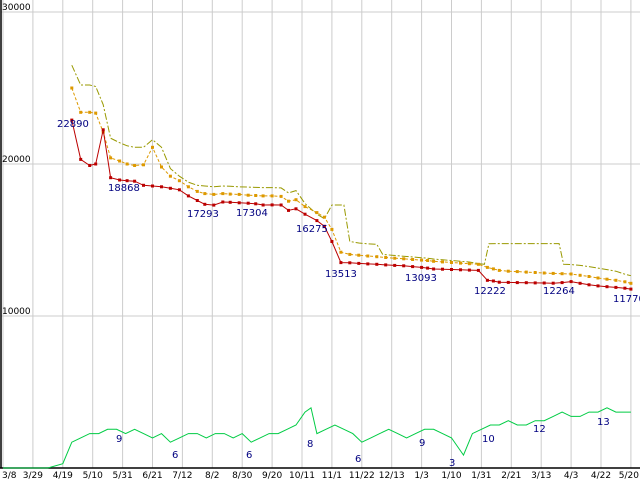  Describe the element at coordinates (332, 475) in the screenshot. I see `svg-text: 11/1` at that location.